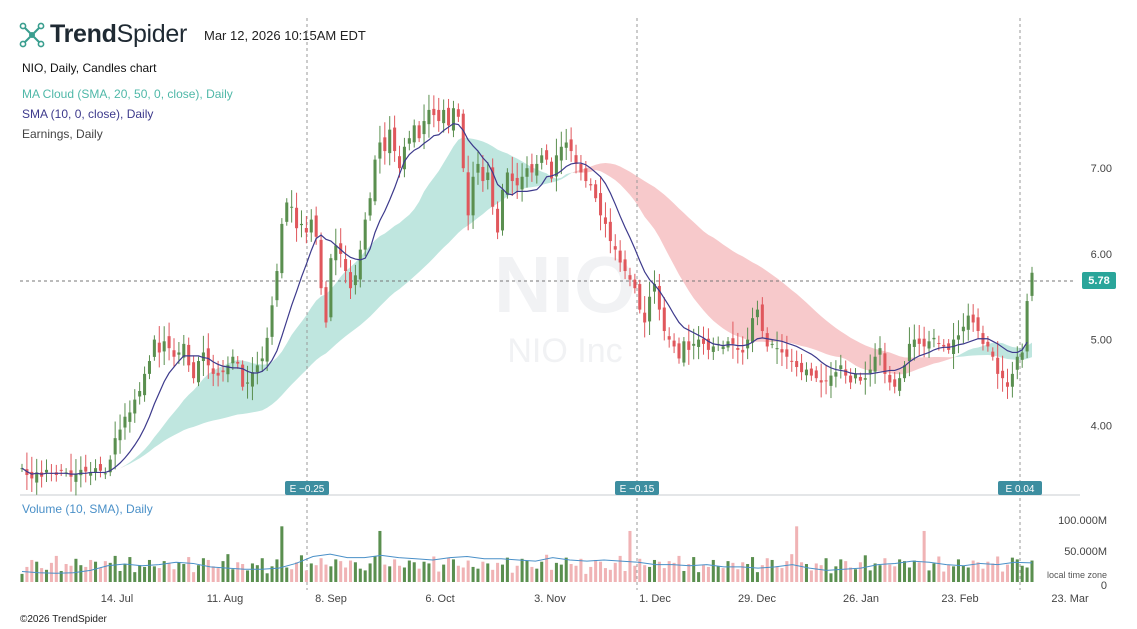  I want to click on volume-bars, so click(527, 554).